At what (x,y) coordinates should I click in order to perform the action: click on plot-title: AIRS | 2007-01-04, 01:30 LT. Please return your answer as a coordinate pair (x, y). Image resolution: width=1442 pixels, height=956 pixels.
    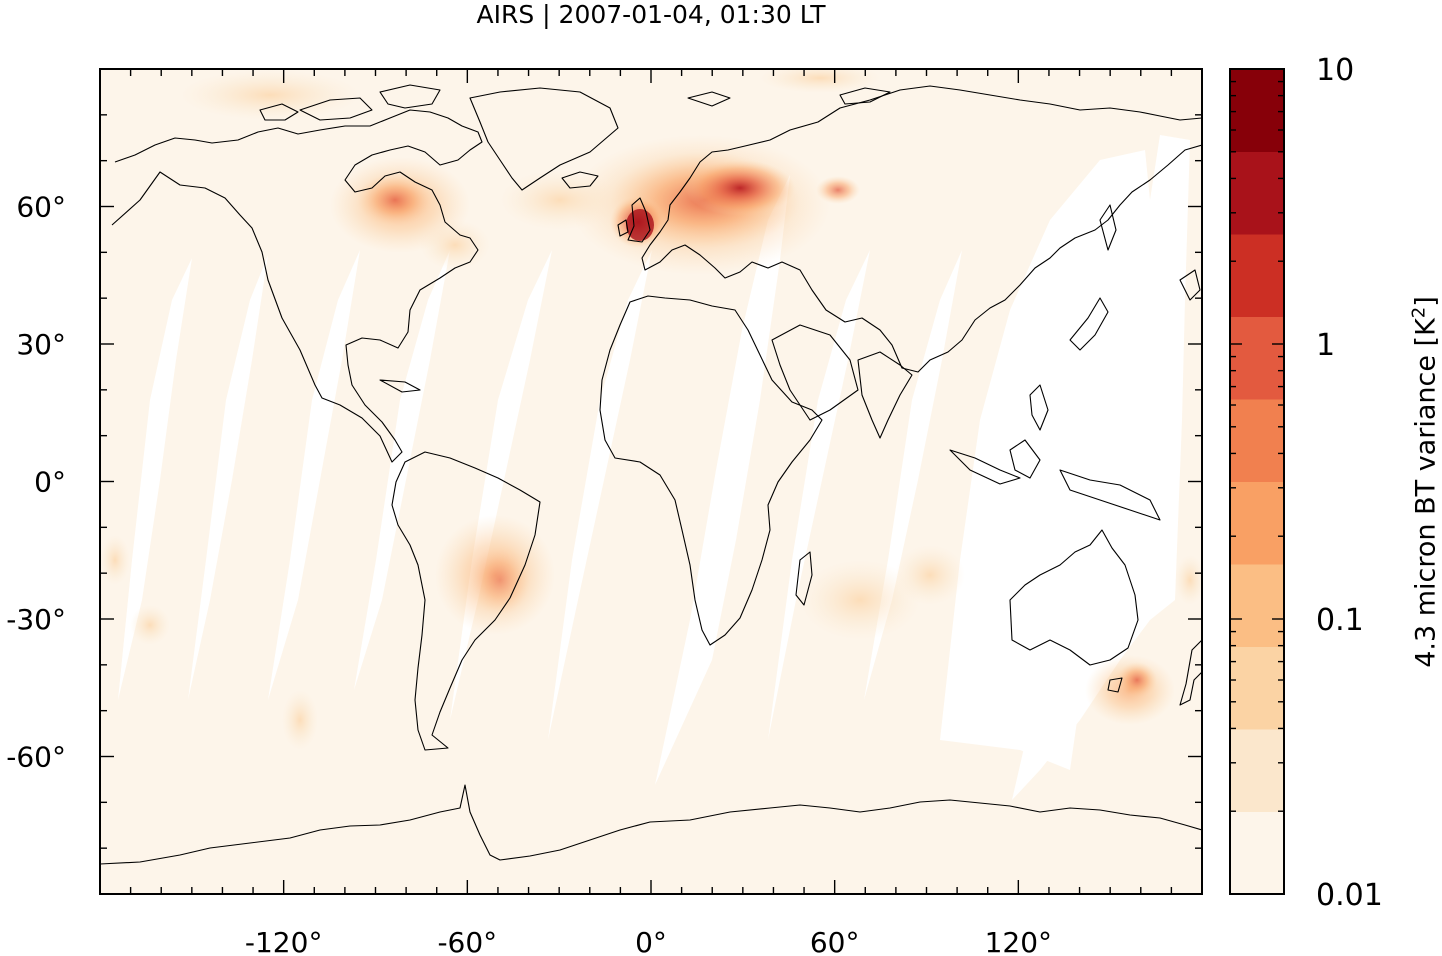
    Looking at the image, I should click on (651, 14).